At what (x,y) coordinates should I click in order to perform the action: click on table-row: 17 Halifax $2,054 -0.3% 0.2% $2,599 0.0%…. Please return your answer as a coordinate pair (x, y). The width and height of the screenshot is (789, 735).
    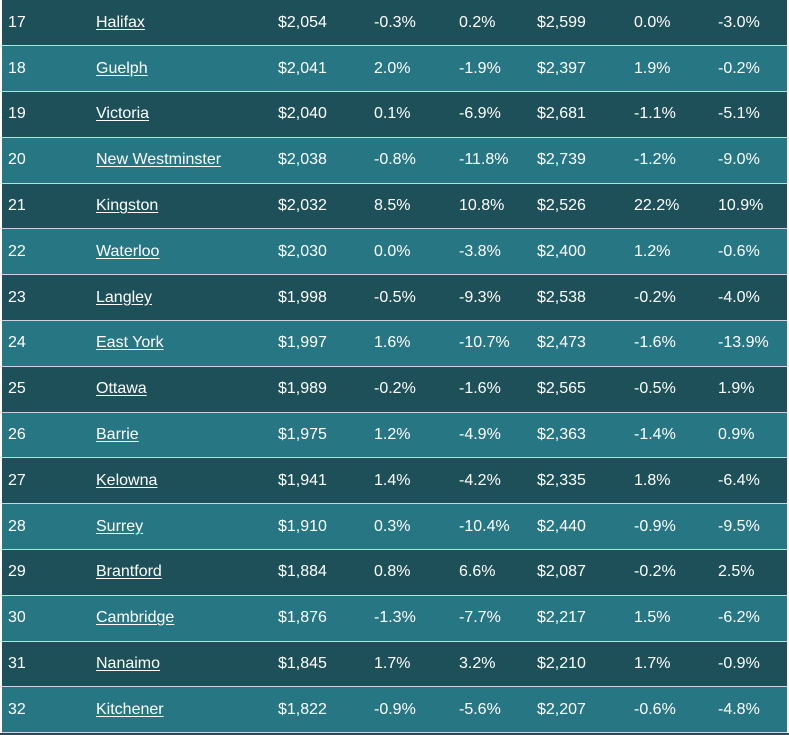
    Looking at the image, I should click on (394, 23).